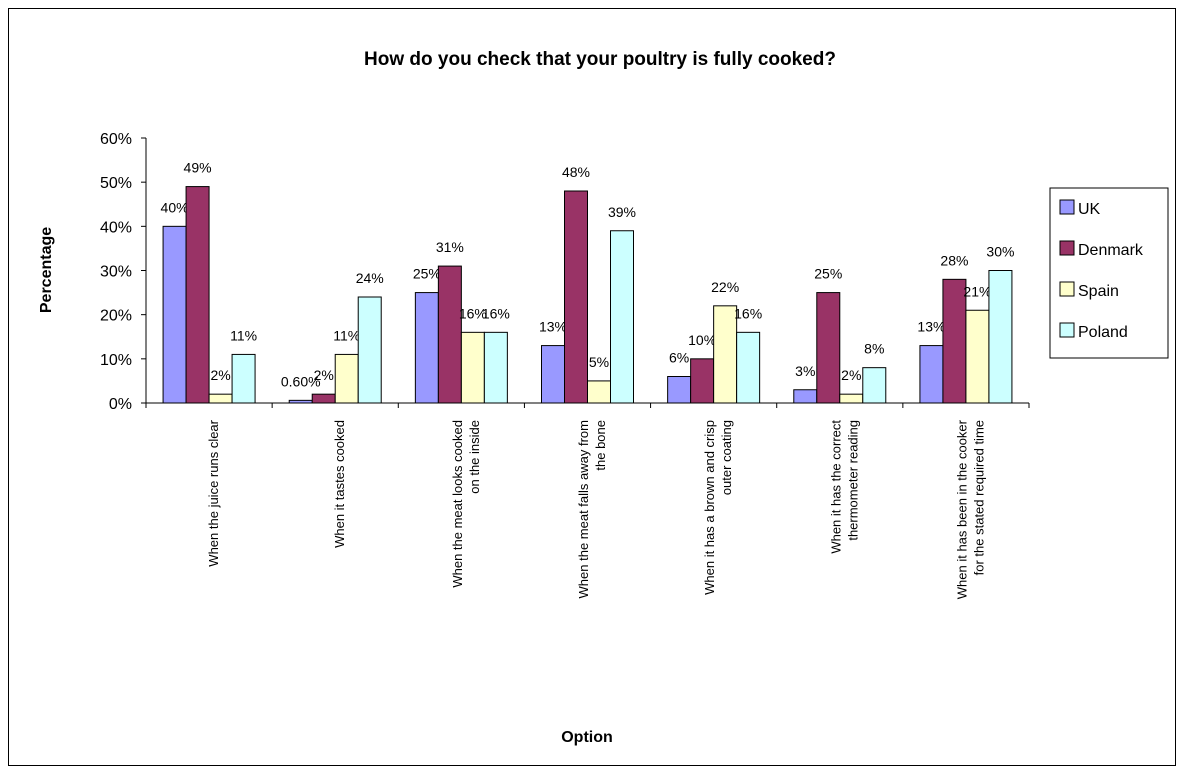 The width and height of the screenshot is (1186, 774). I want to click on x-category-label: When the juice runs clear, so click(213, 492).